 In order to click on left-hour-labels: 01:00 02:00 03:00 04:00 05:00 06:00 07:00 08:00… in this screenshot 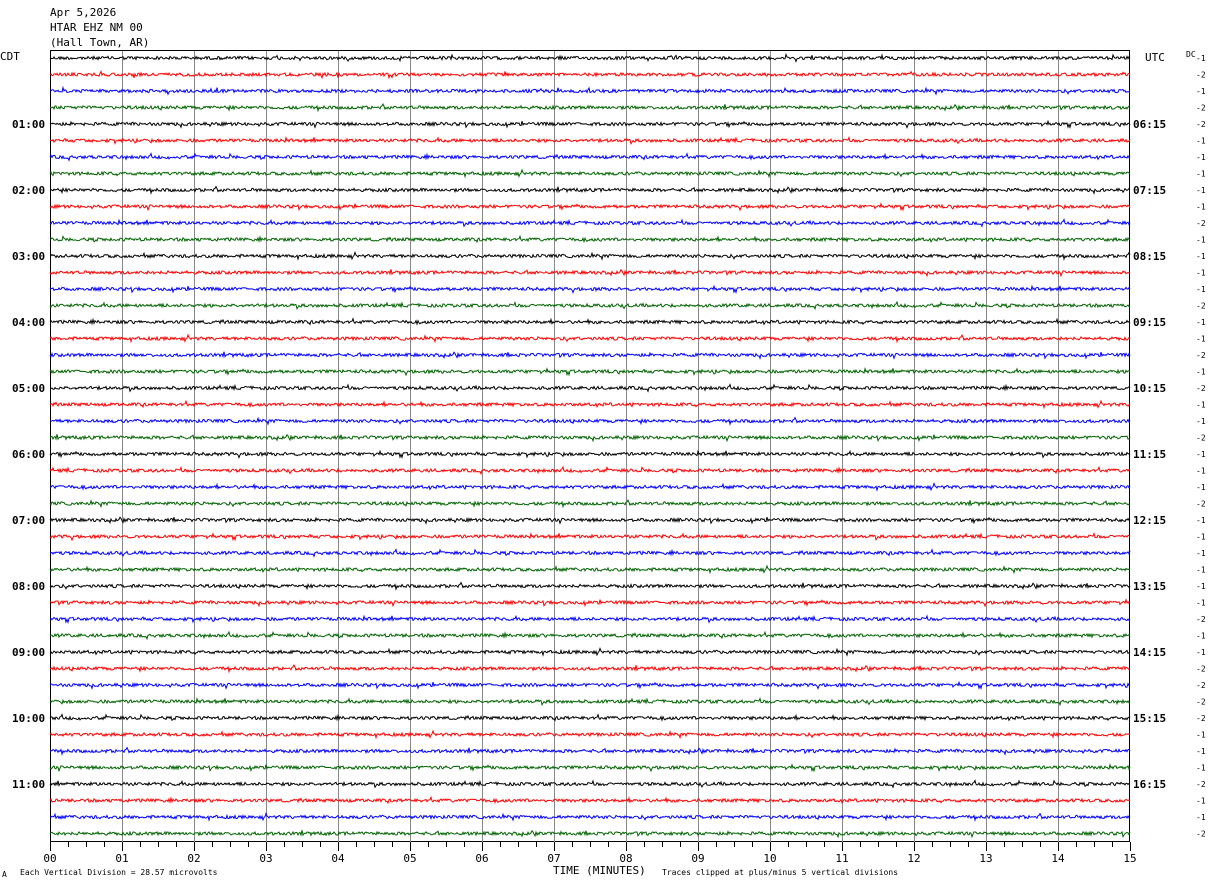, I will do `click(28, 454)`.